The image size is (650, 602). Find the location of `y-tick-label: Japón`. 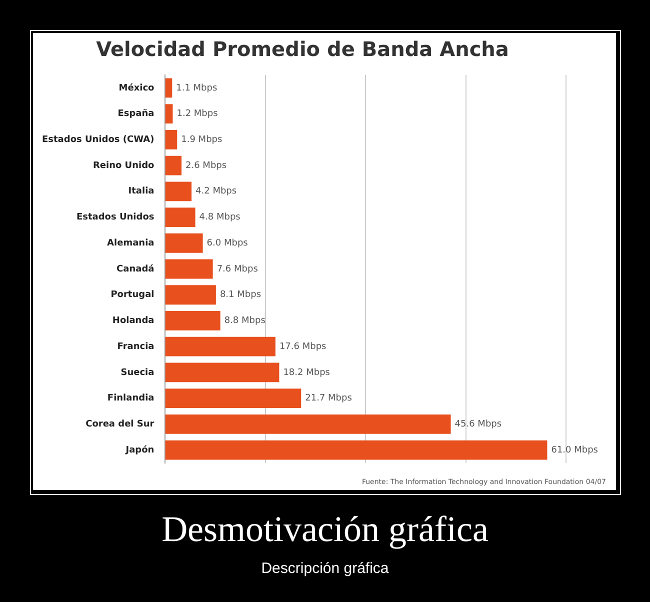

y-tick-label: Japón is located at coordinates (139, 450).